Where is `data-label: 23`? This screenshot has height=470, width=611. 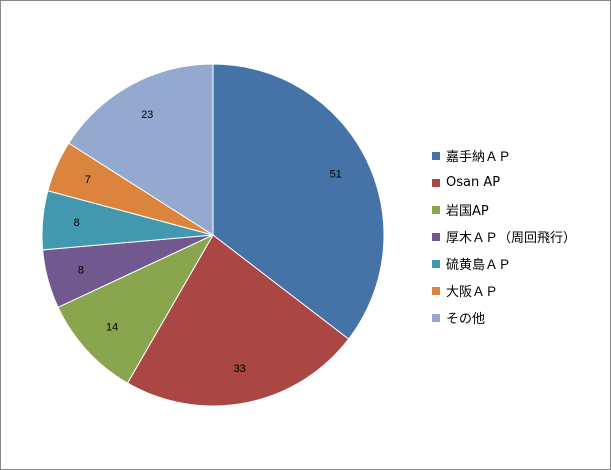 data-label: 23 is located at coordinates (147, 115).